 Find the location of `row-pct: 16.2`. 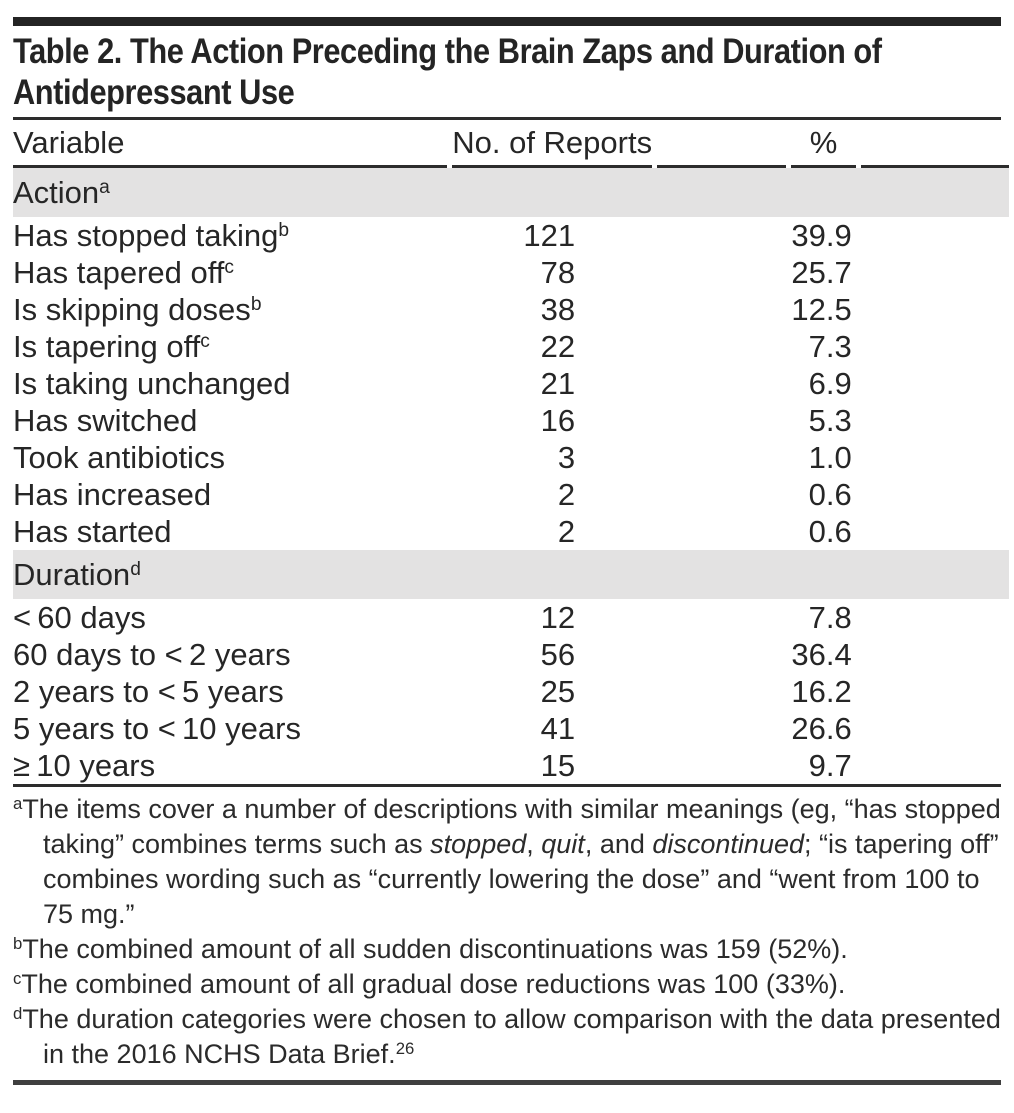

row-pct: 16.2 is located at coordinates (821, 691).